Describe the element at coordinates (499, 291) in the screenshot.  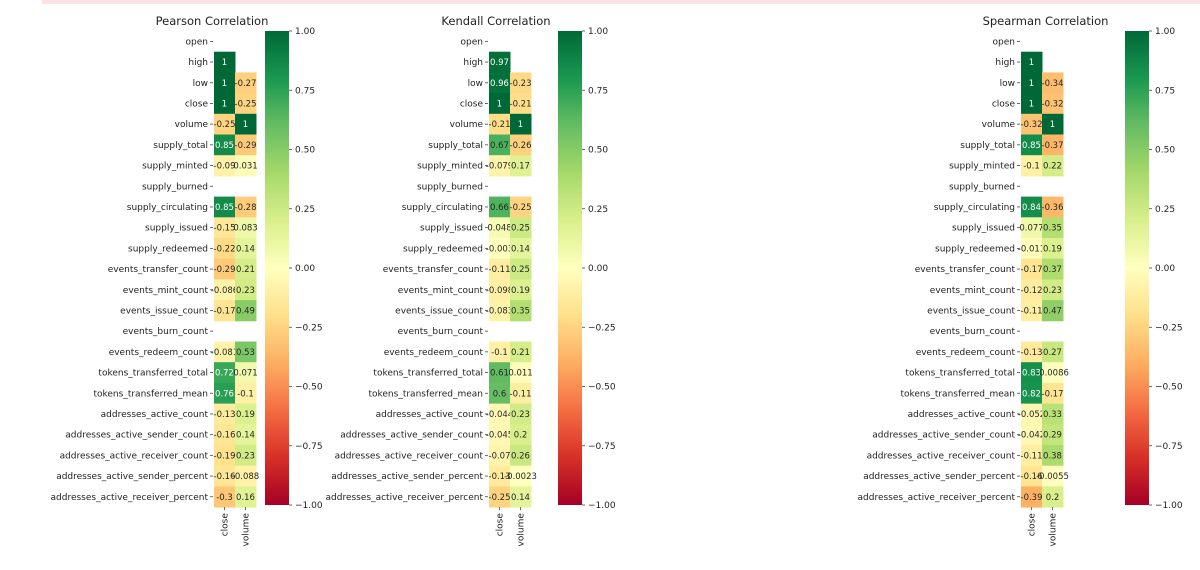
I see `cell-value: -0.098` at that location.